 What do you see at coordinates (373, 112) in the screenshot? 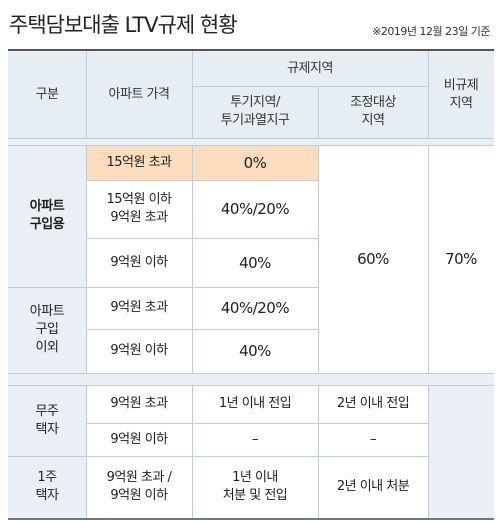
I see `header-adjustment-area: 조정대상 지역` at bounding box center [373, 112].